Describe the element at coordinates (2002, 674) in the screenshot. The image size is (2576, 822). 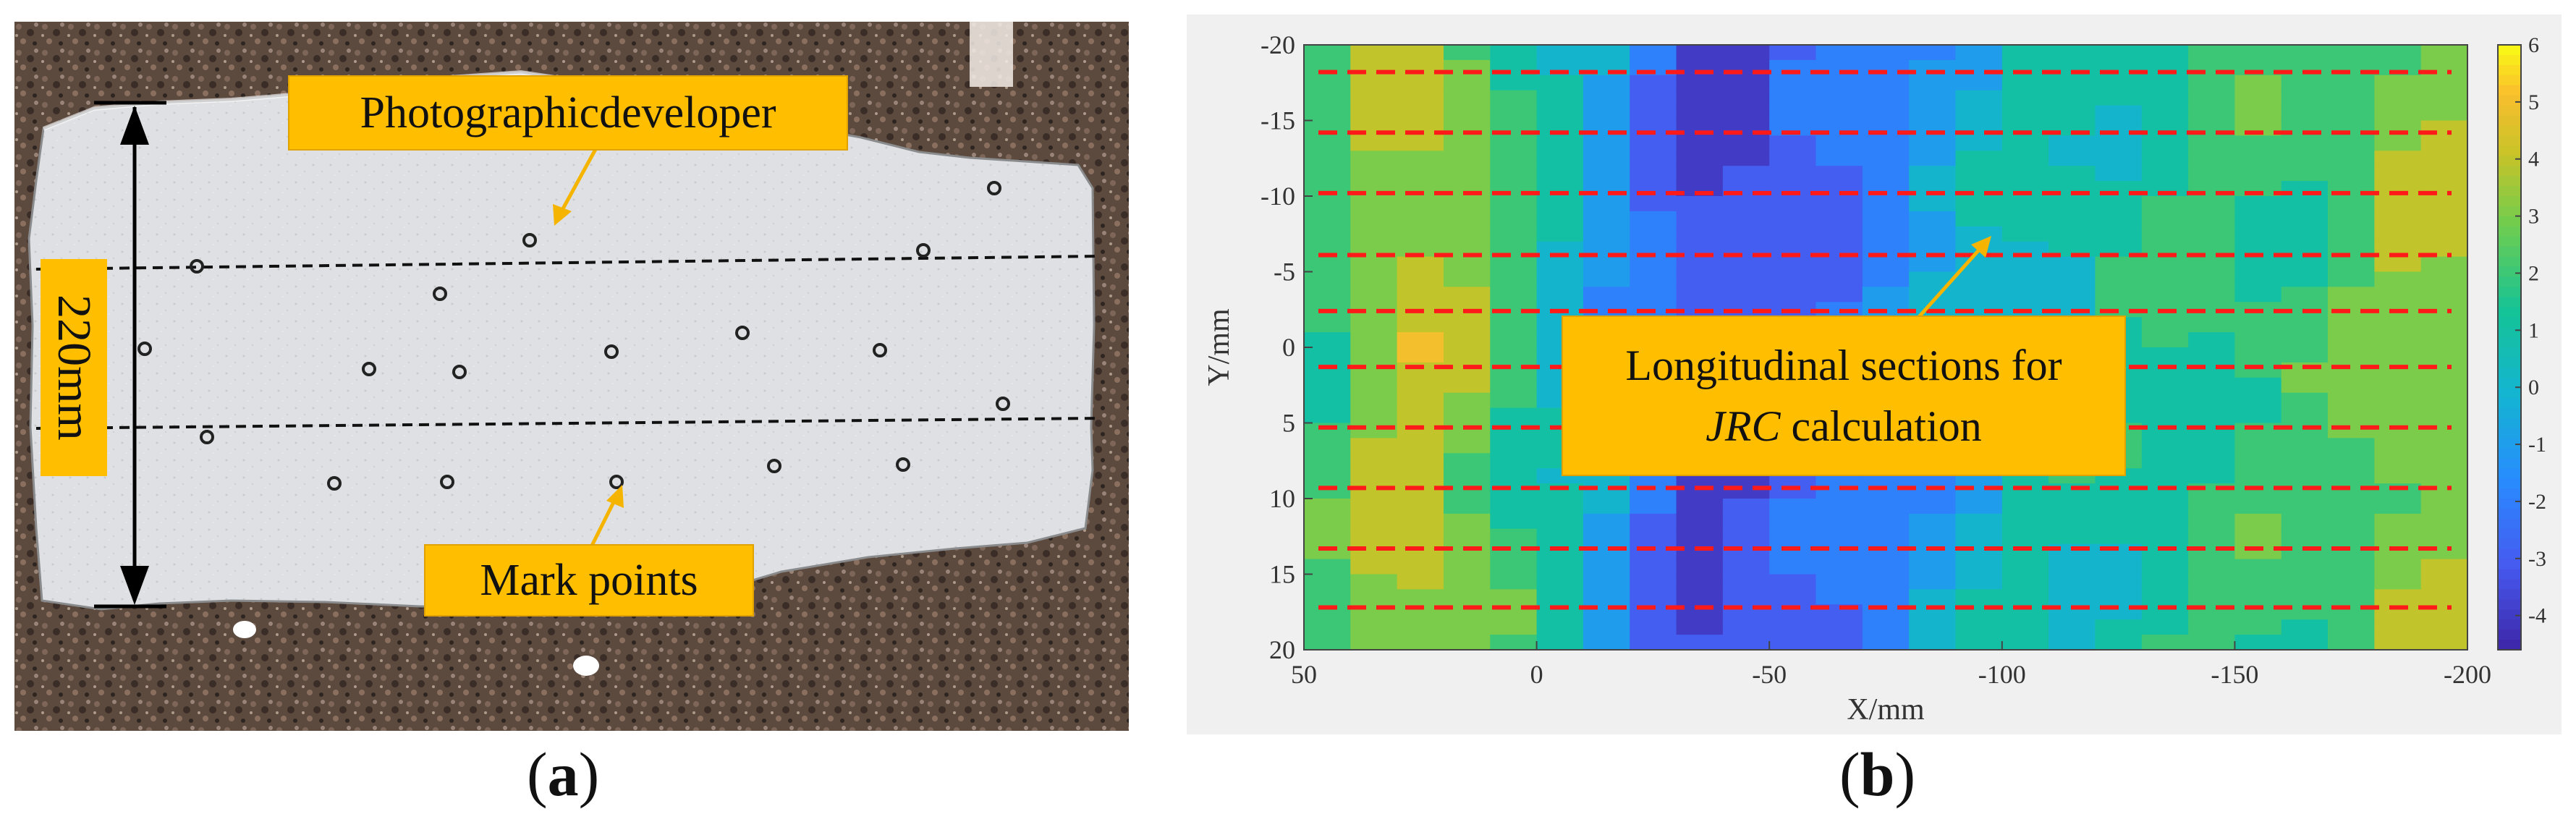
I see `x-tick-label: -100` at that location.